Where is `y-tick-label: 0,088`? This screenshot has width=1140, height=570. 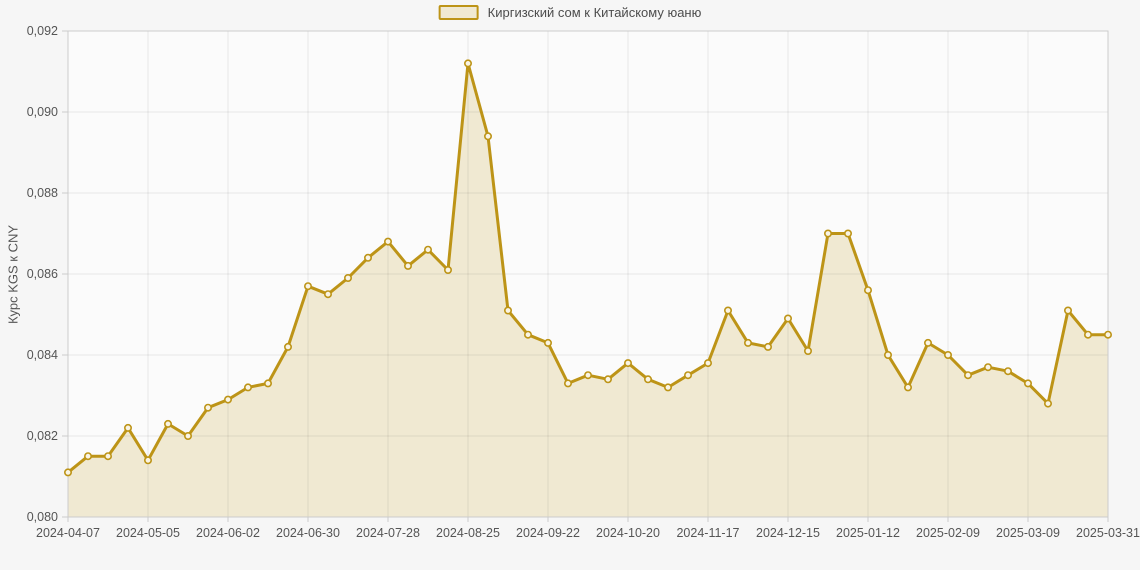
y-tick-label: 0,088 is located at coordinates (42, 193).